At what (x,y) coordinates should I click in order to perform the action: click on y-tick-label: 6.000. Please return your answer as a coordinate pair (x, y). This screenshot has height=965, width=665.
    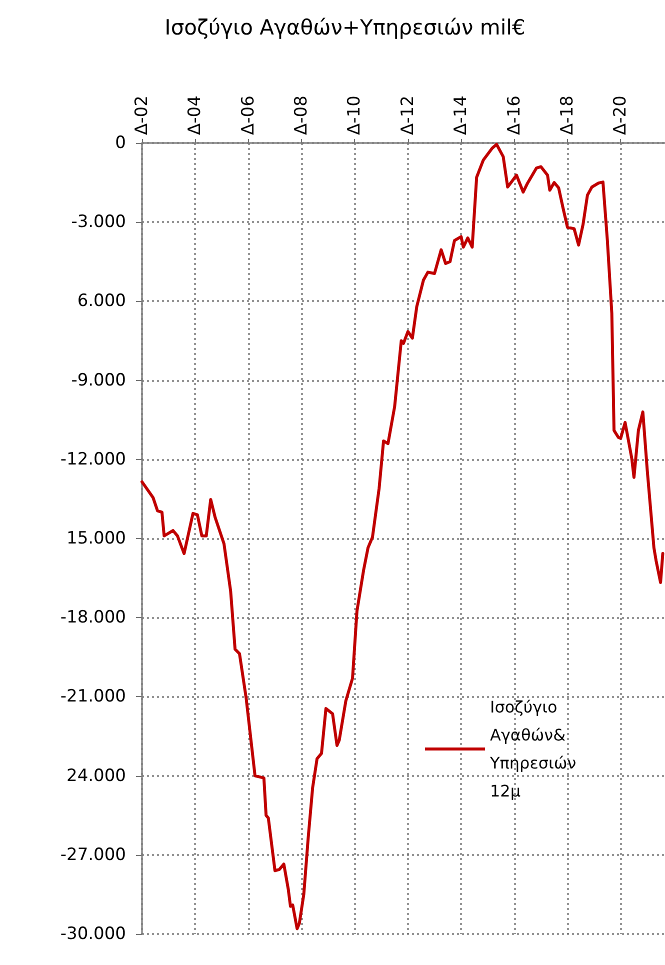
    Looking at the image, I should click on (101, 301).